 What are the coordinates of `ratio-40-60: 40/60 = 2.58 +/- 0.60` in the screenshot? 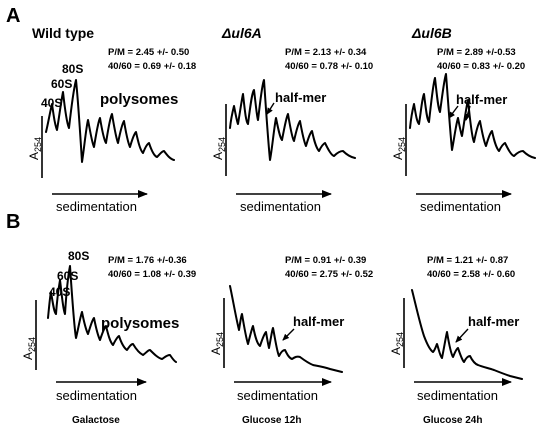 It's located at (471, 274).